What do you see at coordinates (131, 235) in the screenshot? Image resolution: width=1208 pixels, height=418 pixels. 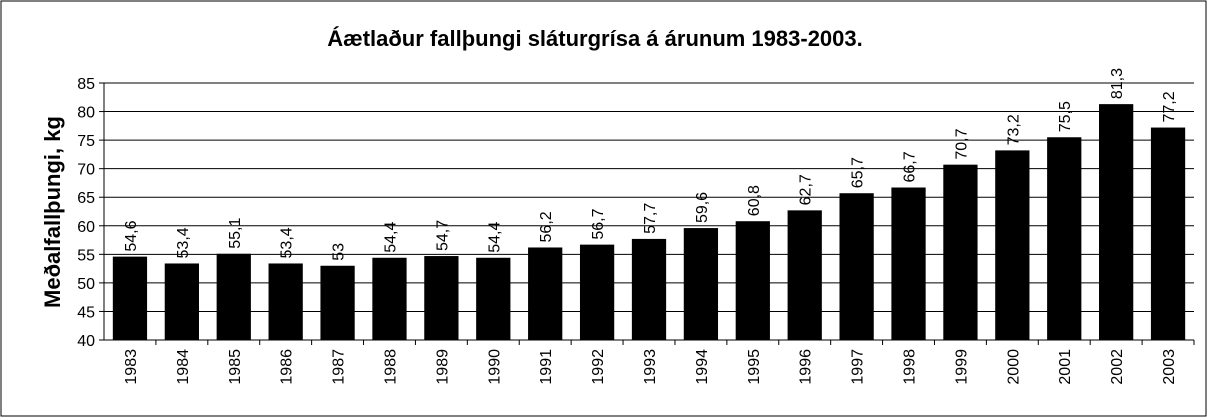 I see `value-label: 54,6` at bounding box center [131, 235].